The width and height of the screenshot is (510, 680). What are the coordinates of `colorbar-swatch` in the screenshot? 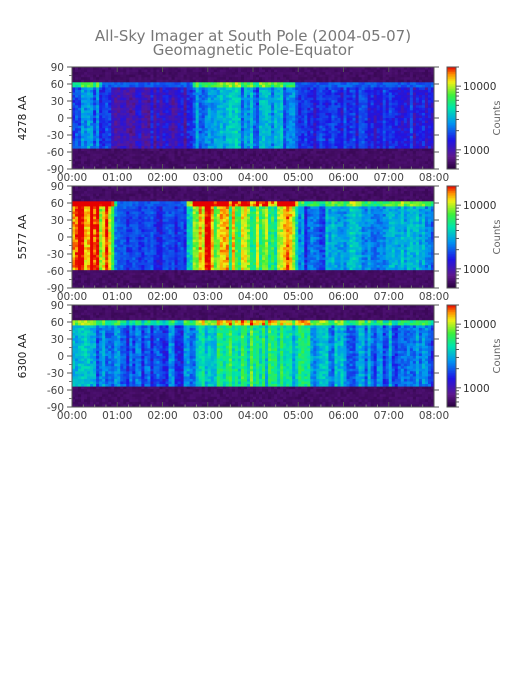 It's located at (451, 127).